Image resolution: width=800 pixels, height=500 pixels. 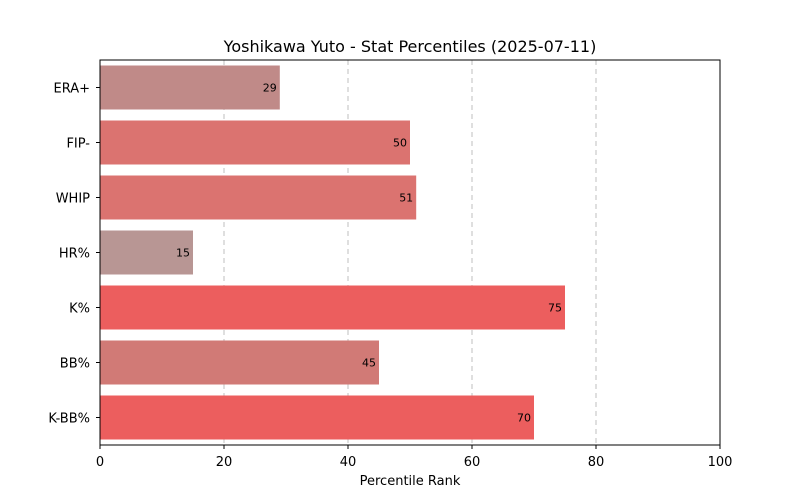 I want to click on x-tick-label: 40, so click(x=348, y=462).